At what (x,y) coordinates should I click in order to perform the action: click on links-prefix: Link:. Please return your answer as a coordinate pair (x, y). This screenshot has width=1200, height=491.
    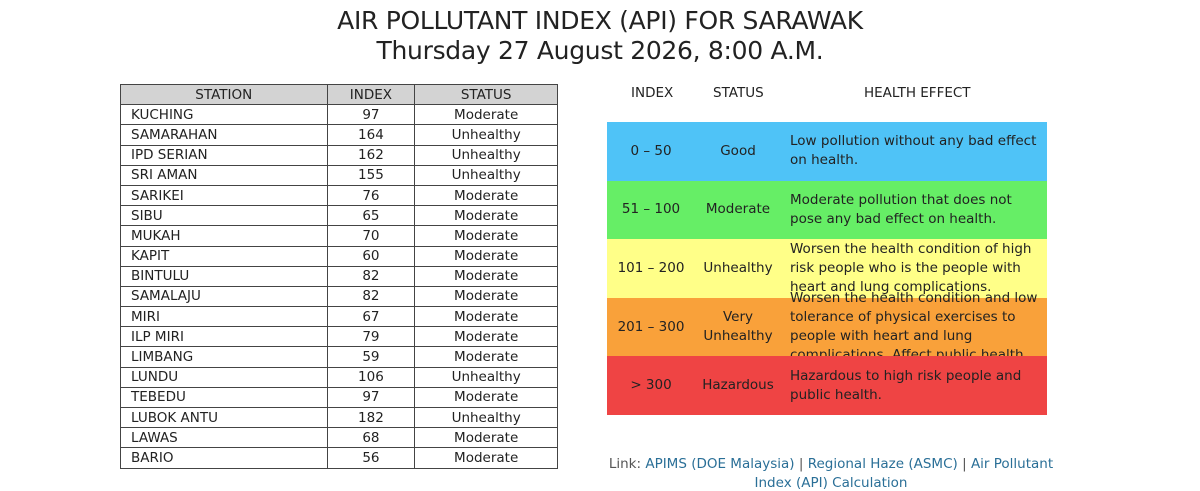
    Looking at the image, I should click on (625, 464).